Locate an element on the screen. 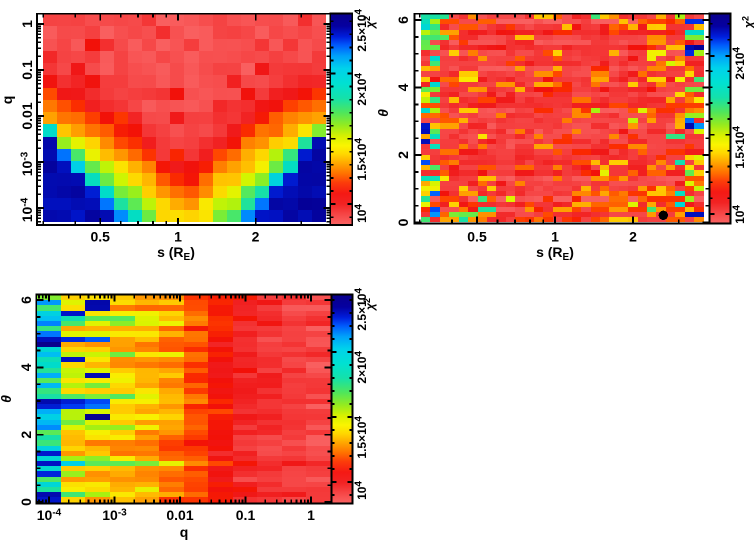 Image resolution: width=754 pixels, height=550 pixels. svg-text: 10-4​ is located at coordinates (49, 515).